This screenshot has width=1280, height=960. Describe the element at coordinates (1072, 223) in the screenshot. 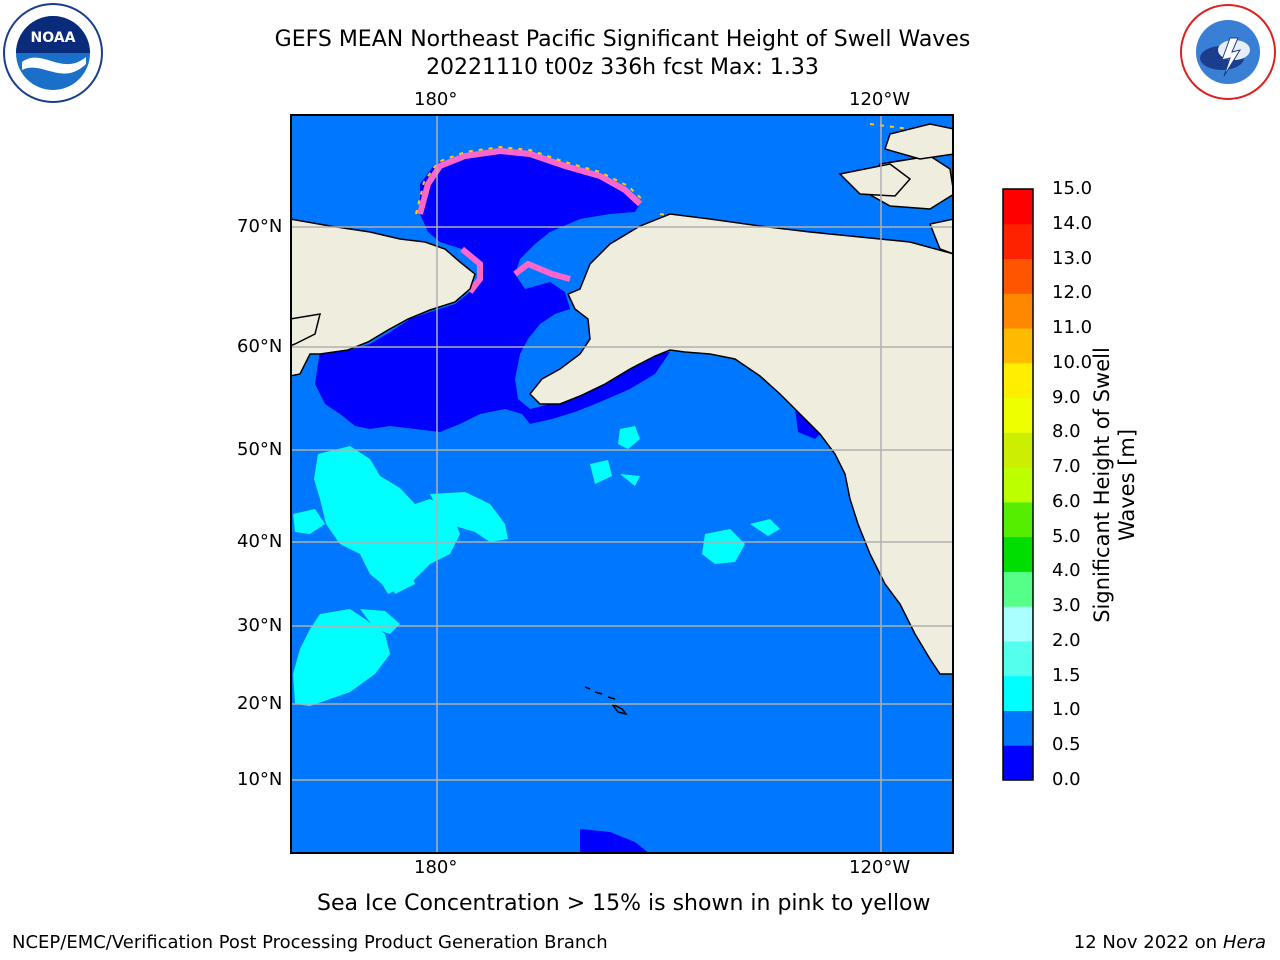

I see `colorbar-tick-label: 14.0` at that location.